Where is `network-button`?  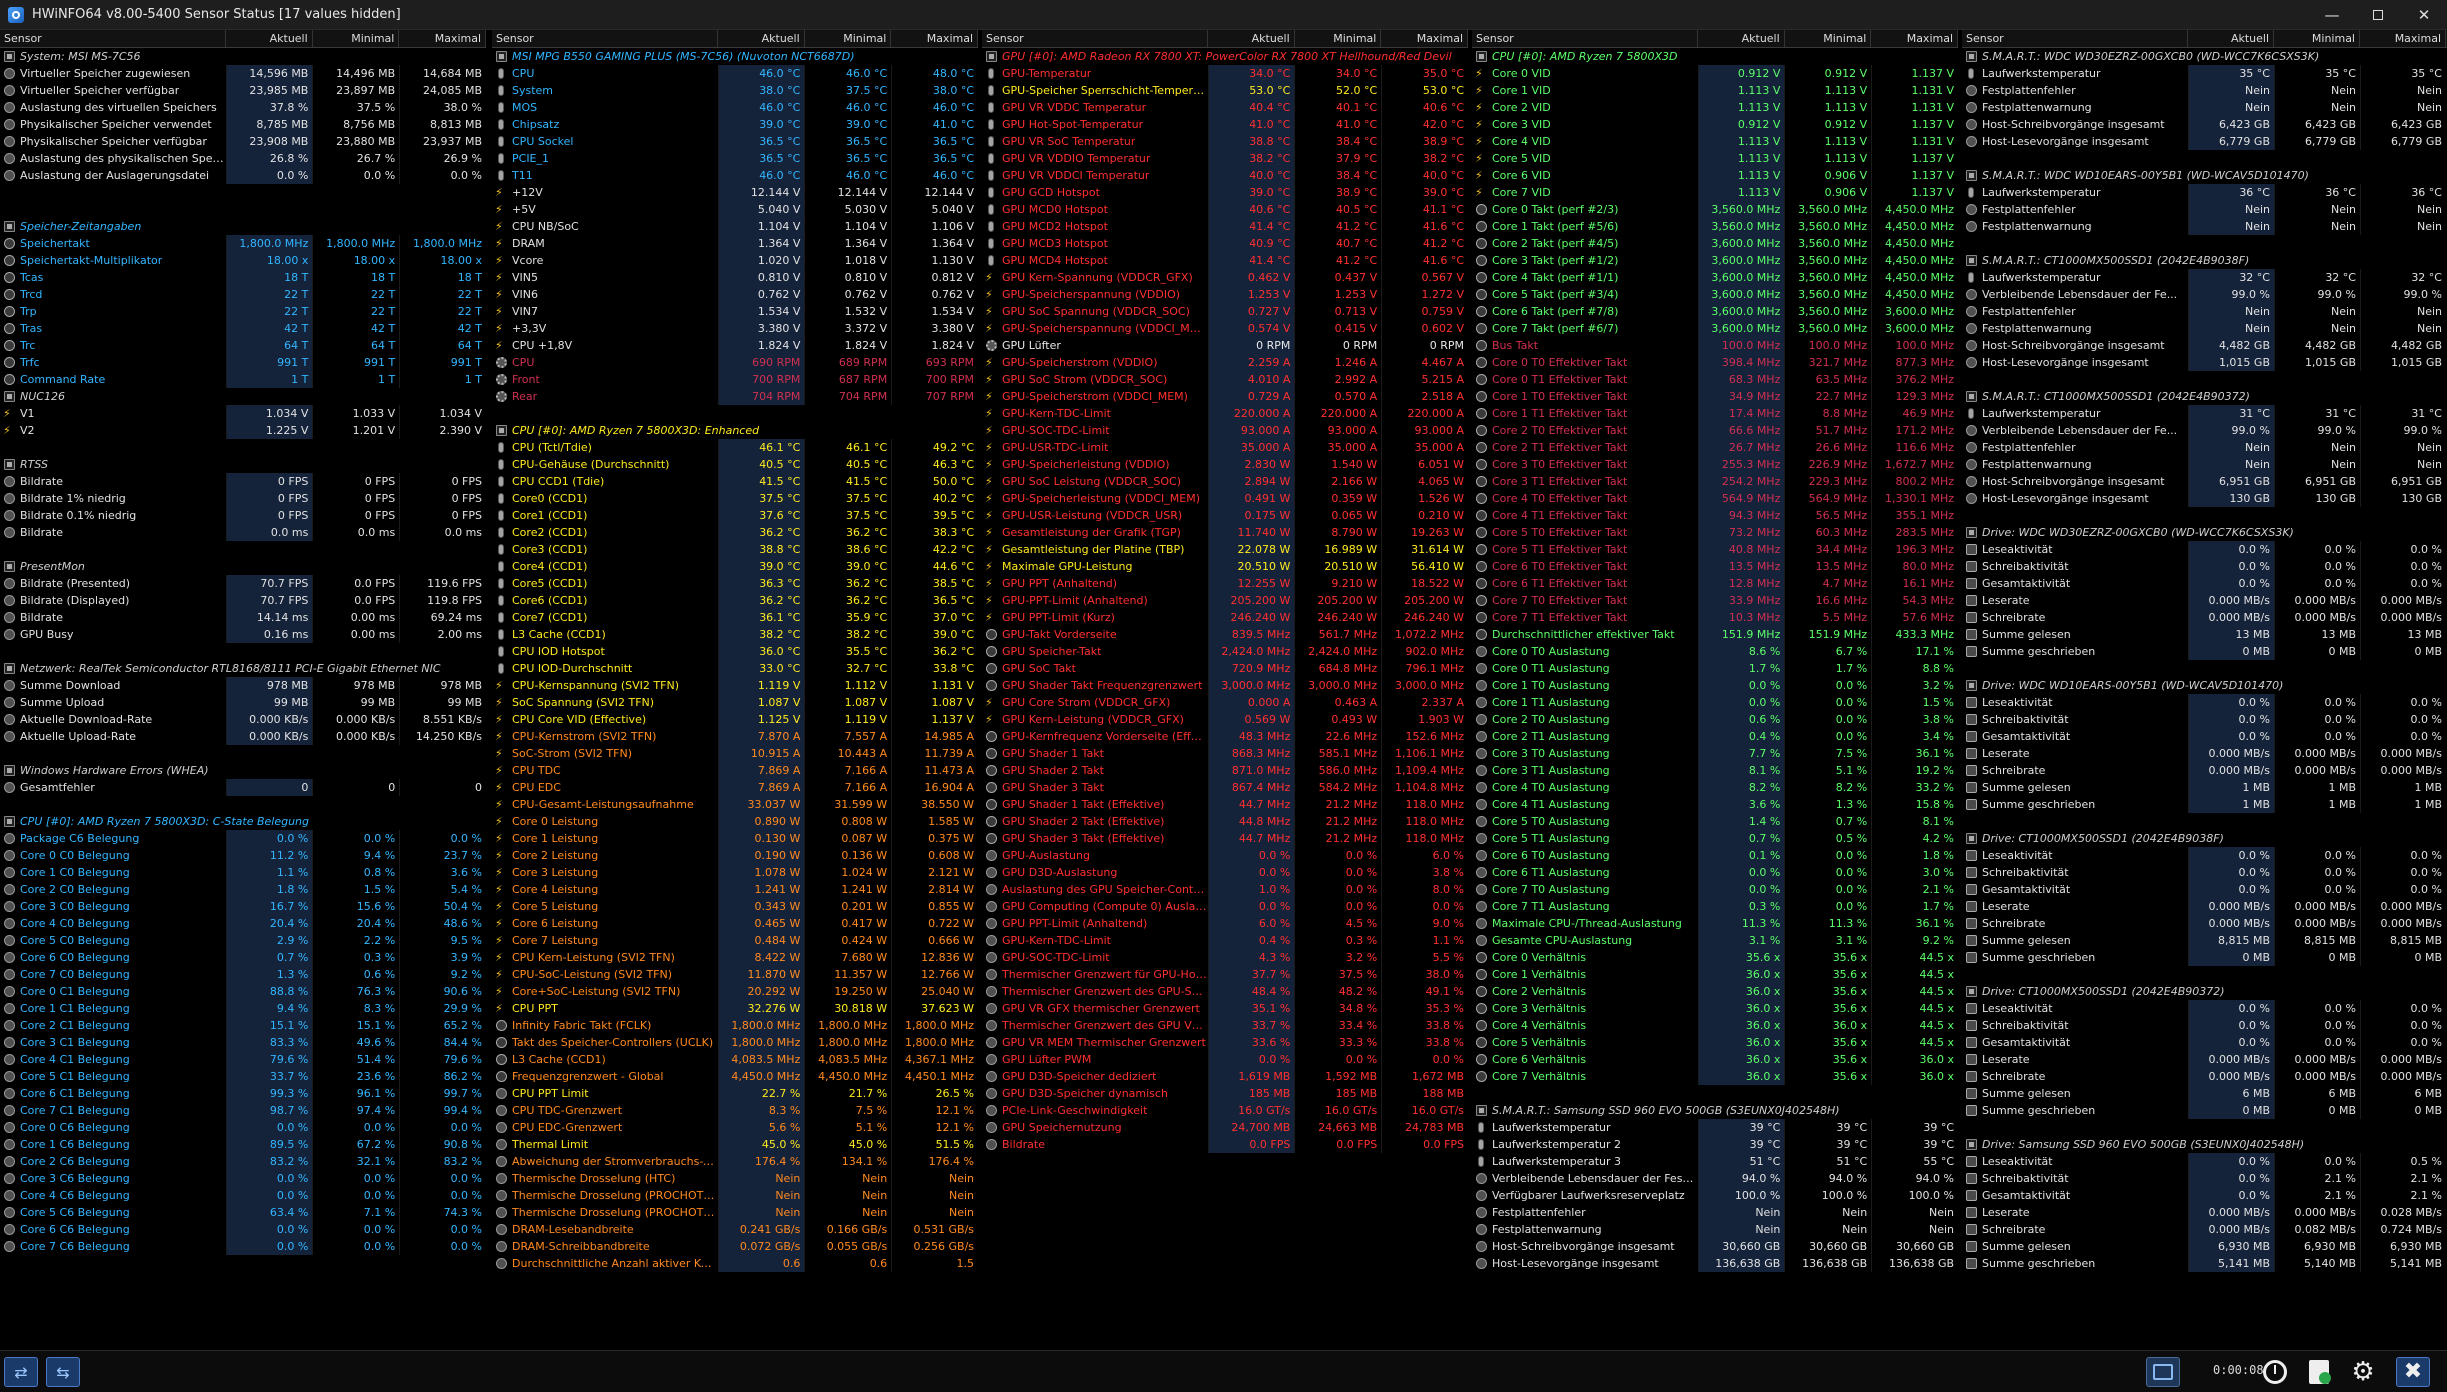
network-button is located at coordinates (2163, 1372).